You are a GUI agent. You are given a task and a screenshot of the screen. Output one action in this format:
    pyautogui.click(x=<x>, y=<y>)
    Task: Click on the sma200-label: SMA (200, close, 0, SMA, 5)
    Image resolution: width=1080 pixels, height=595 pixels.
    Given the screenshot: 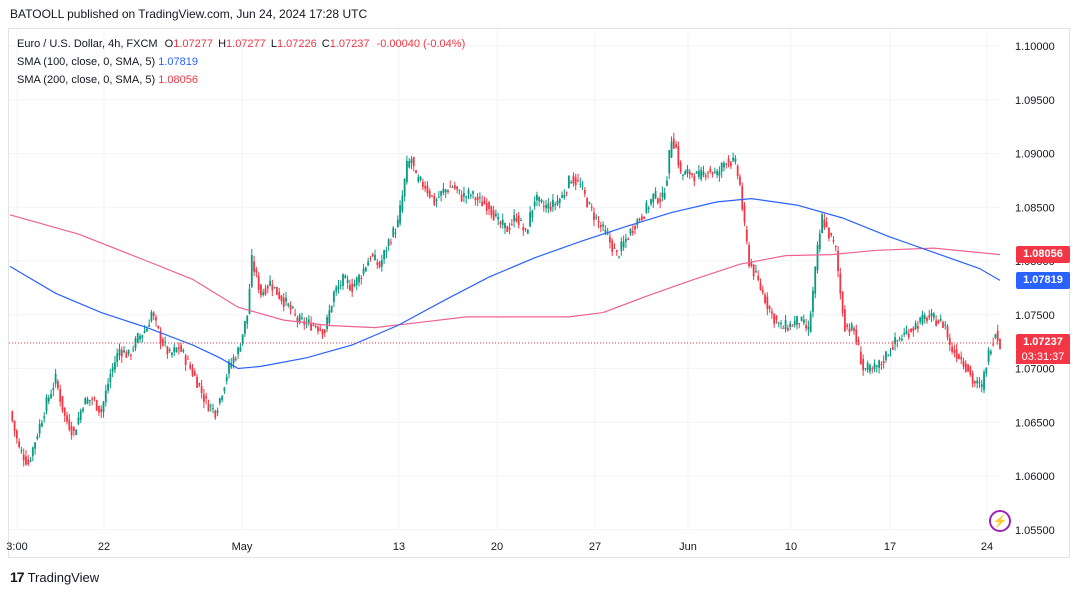 What is the action you would take?
    pyautogui.click(x=86, y=80)
    